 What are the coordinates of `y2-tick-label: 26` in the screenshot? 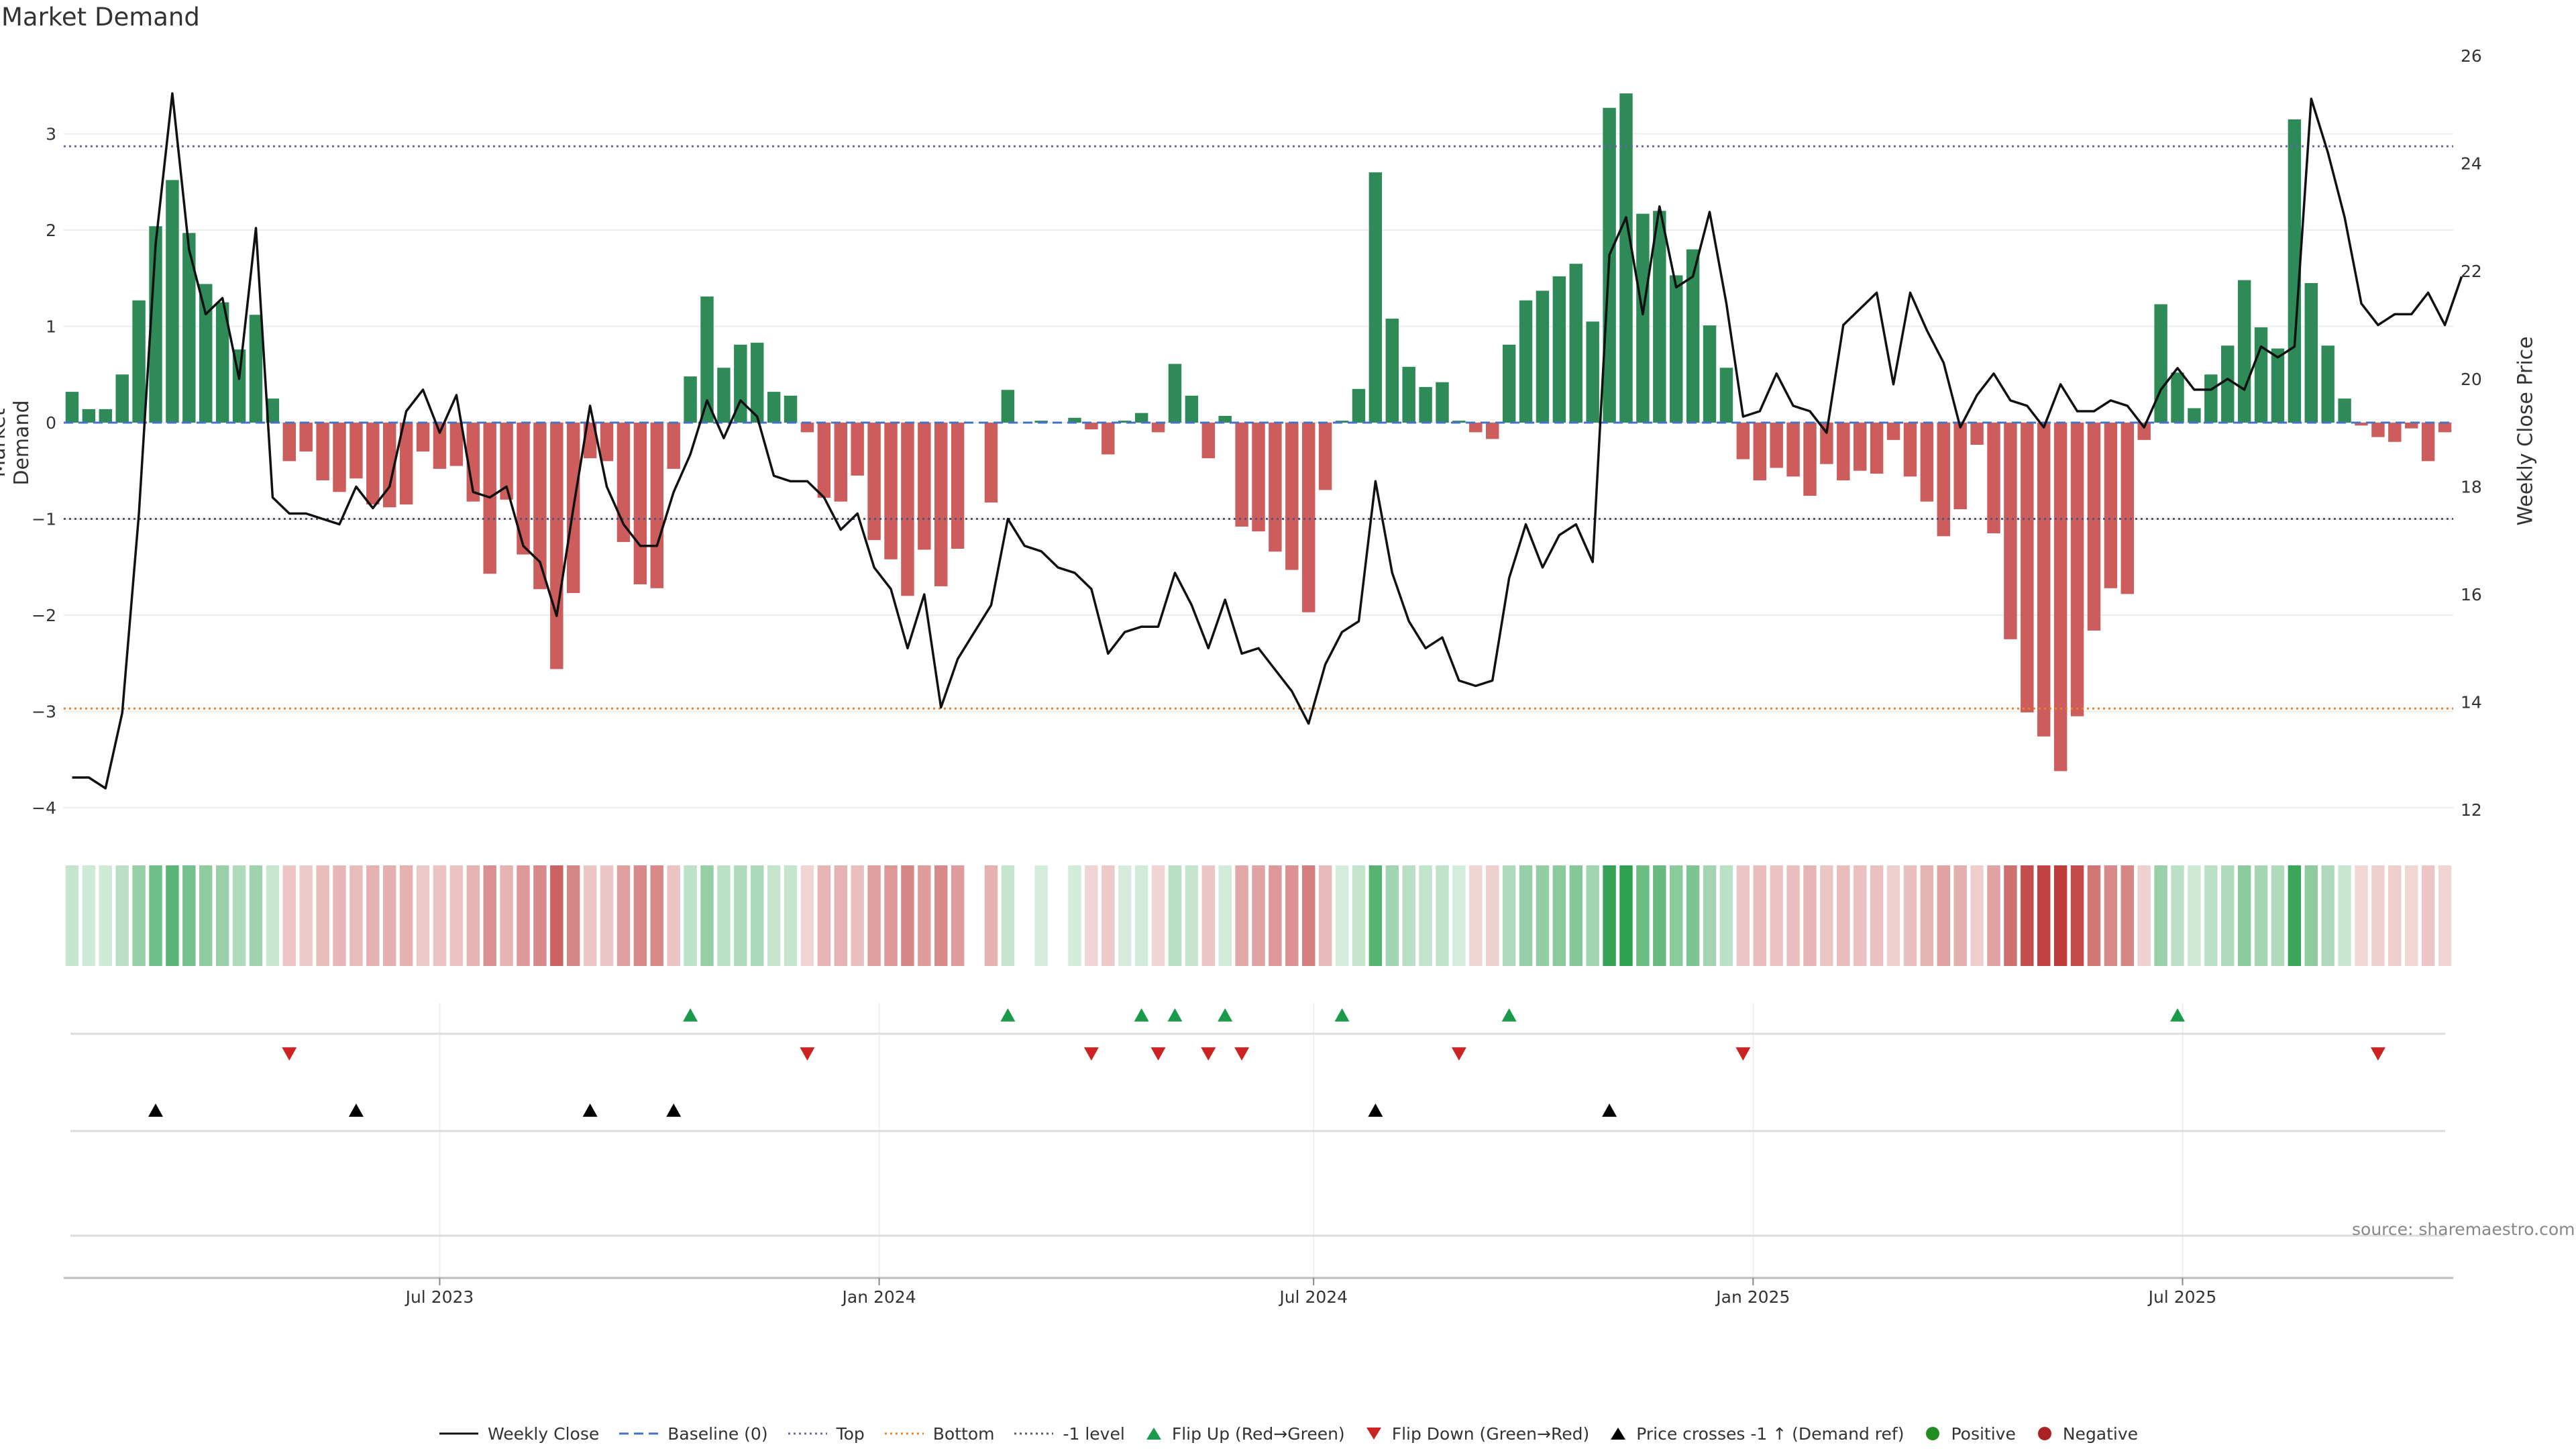 It's located at (2471, 56).